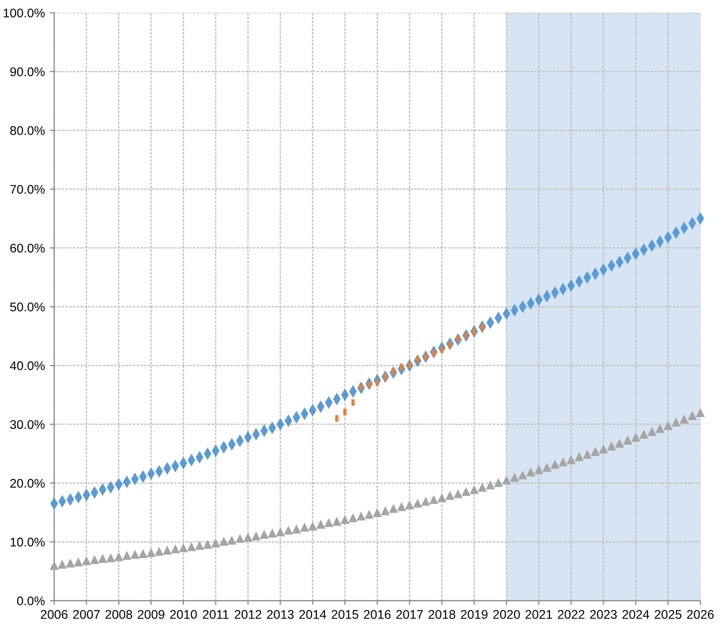  I want to click on x-tick-label: 2024, so click(636, 614).